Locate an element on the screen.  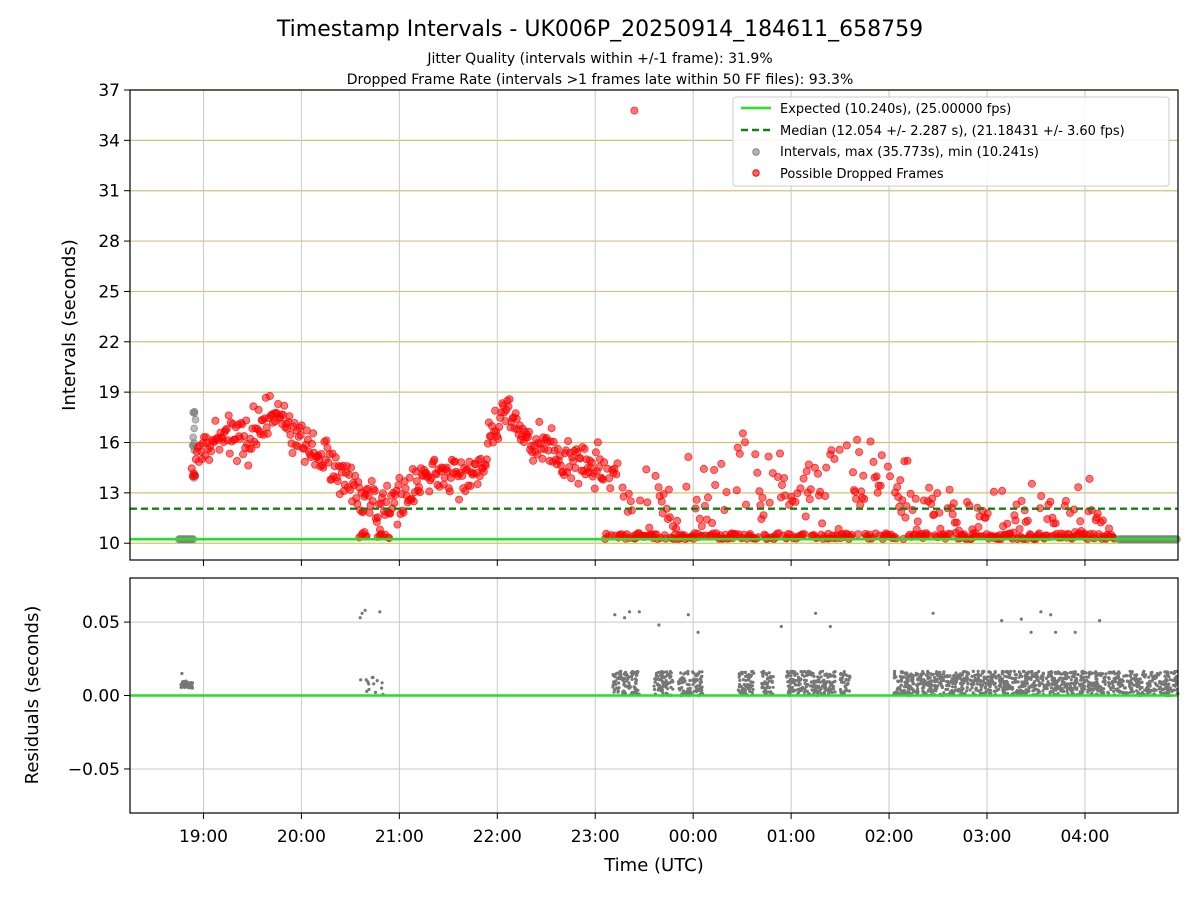
intervals-x-ticks is located at coordinates (644, 563).